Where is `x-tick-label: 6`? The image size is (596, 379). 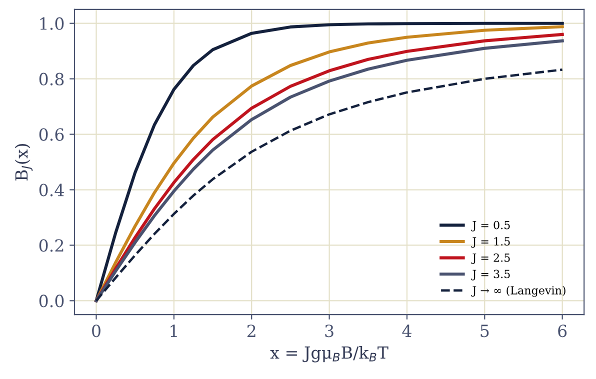
x-tick-label: 6 is located at coordinates (562, 331).